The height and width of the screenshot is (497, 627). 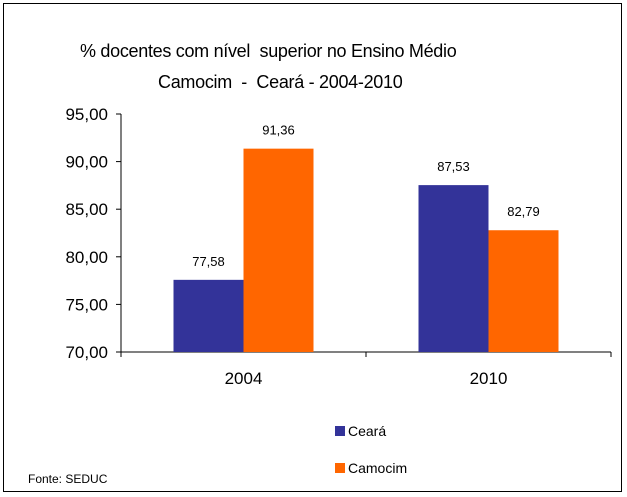 What do you see at coordinates (378, 468) in the screenshot?
I see `legend-label-camocim: Camocim` at bounding box center [378, 468].